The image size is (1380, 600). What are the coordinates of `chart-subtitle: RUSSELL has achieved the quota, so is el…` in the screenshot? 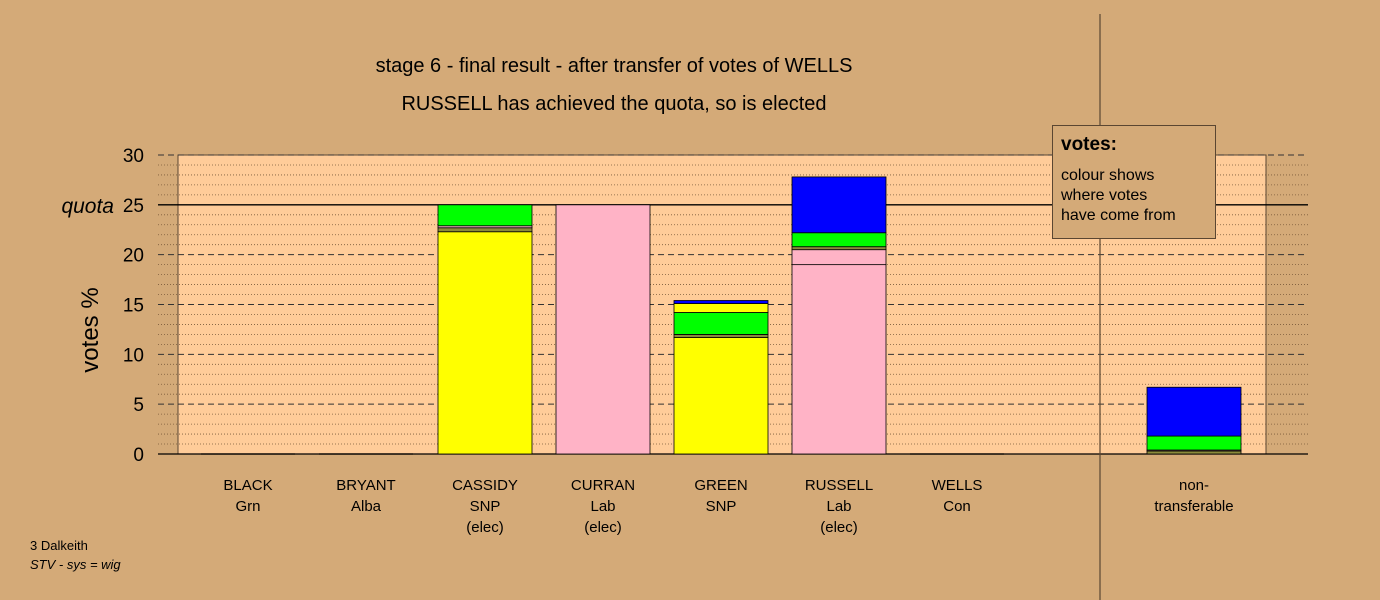 It's located at (613, 104).